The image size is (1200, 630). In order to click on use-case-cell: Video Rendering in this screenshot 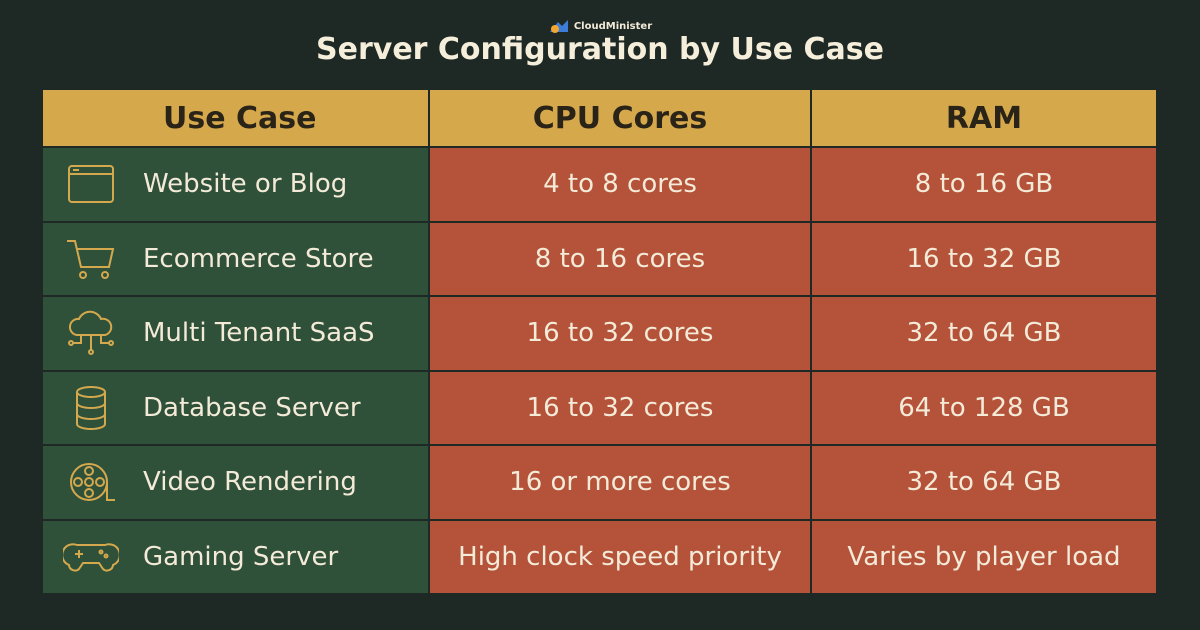, I will do `click(236, 483)`.